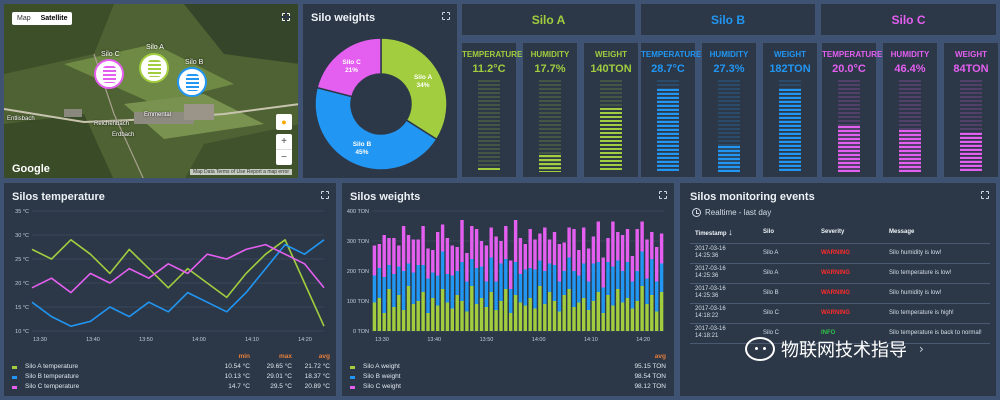  Describe the element at coordinates (727, 19) in the screenshot. I see `silo-name: Silo B` at that location.